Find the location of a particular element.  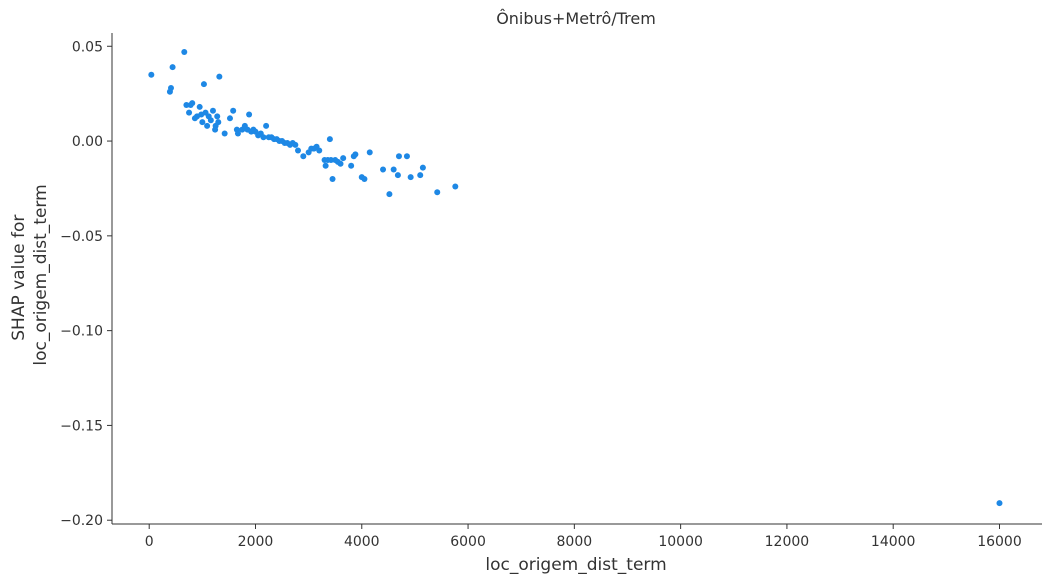

y-axis-label-line-2: loc_origem_dist_term is located at coordinates (41, 274).